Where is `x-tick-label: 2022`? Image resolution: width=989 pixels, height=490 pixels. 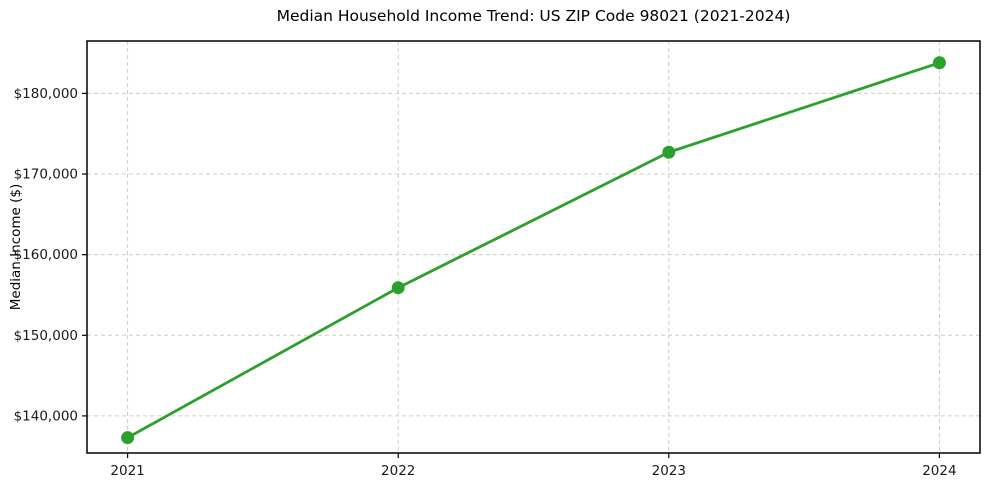
x-tick-label: 2022 is located at coordinates (398, 471).